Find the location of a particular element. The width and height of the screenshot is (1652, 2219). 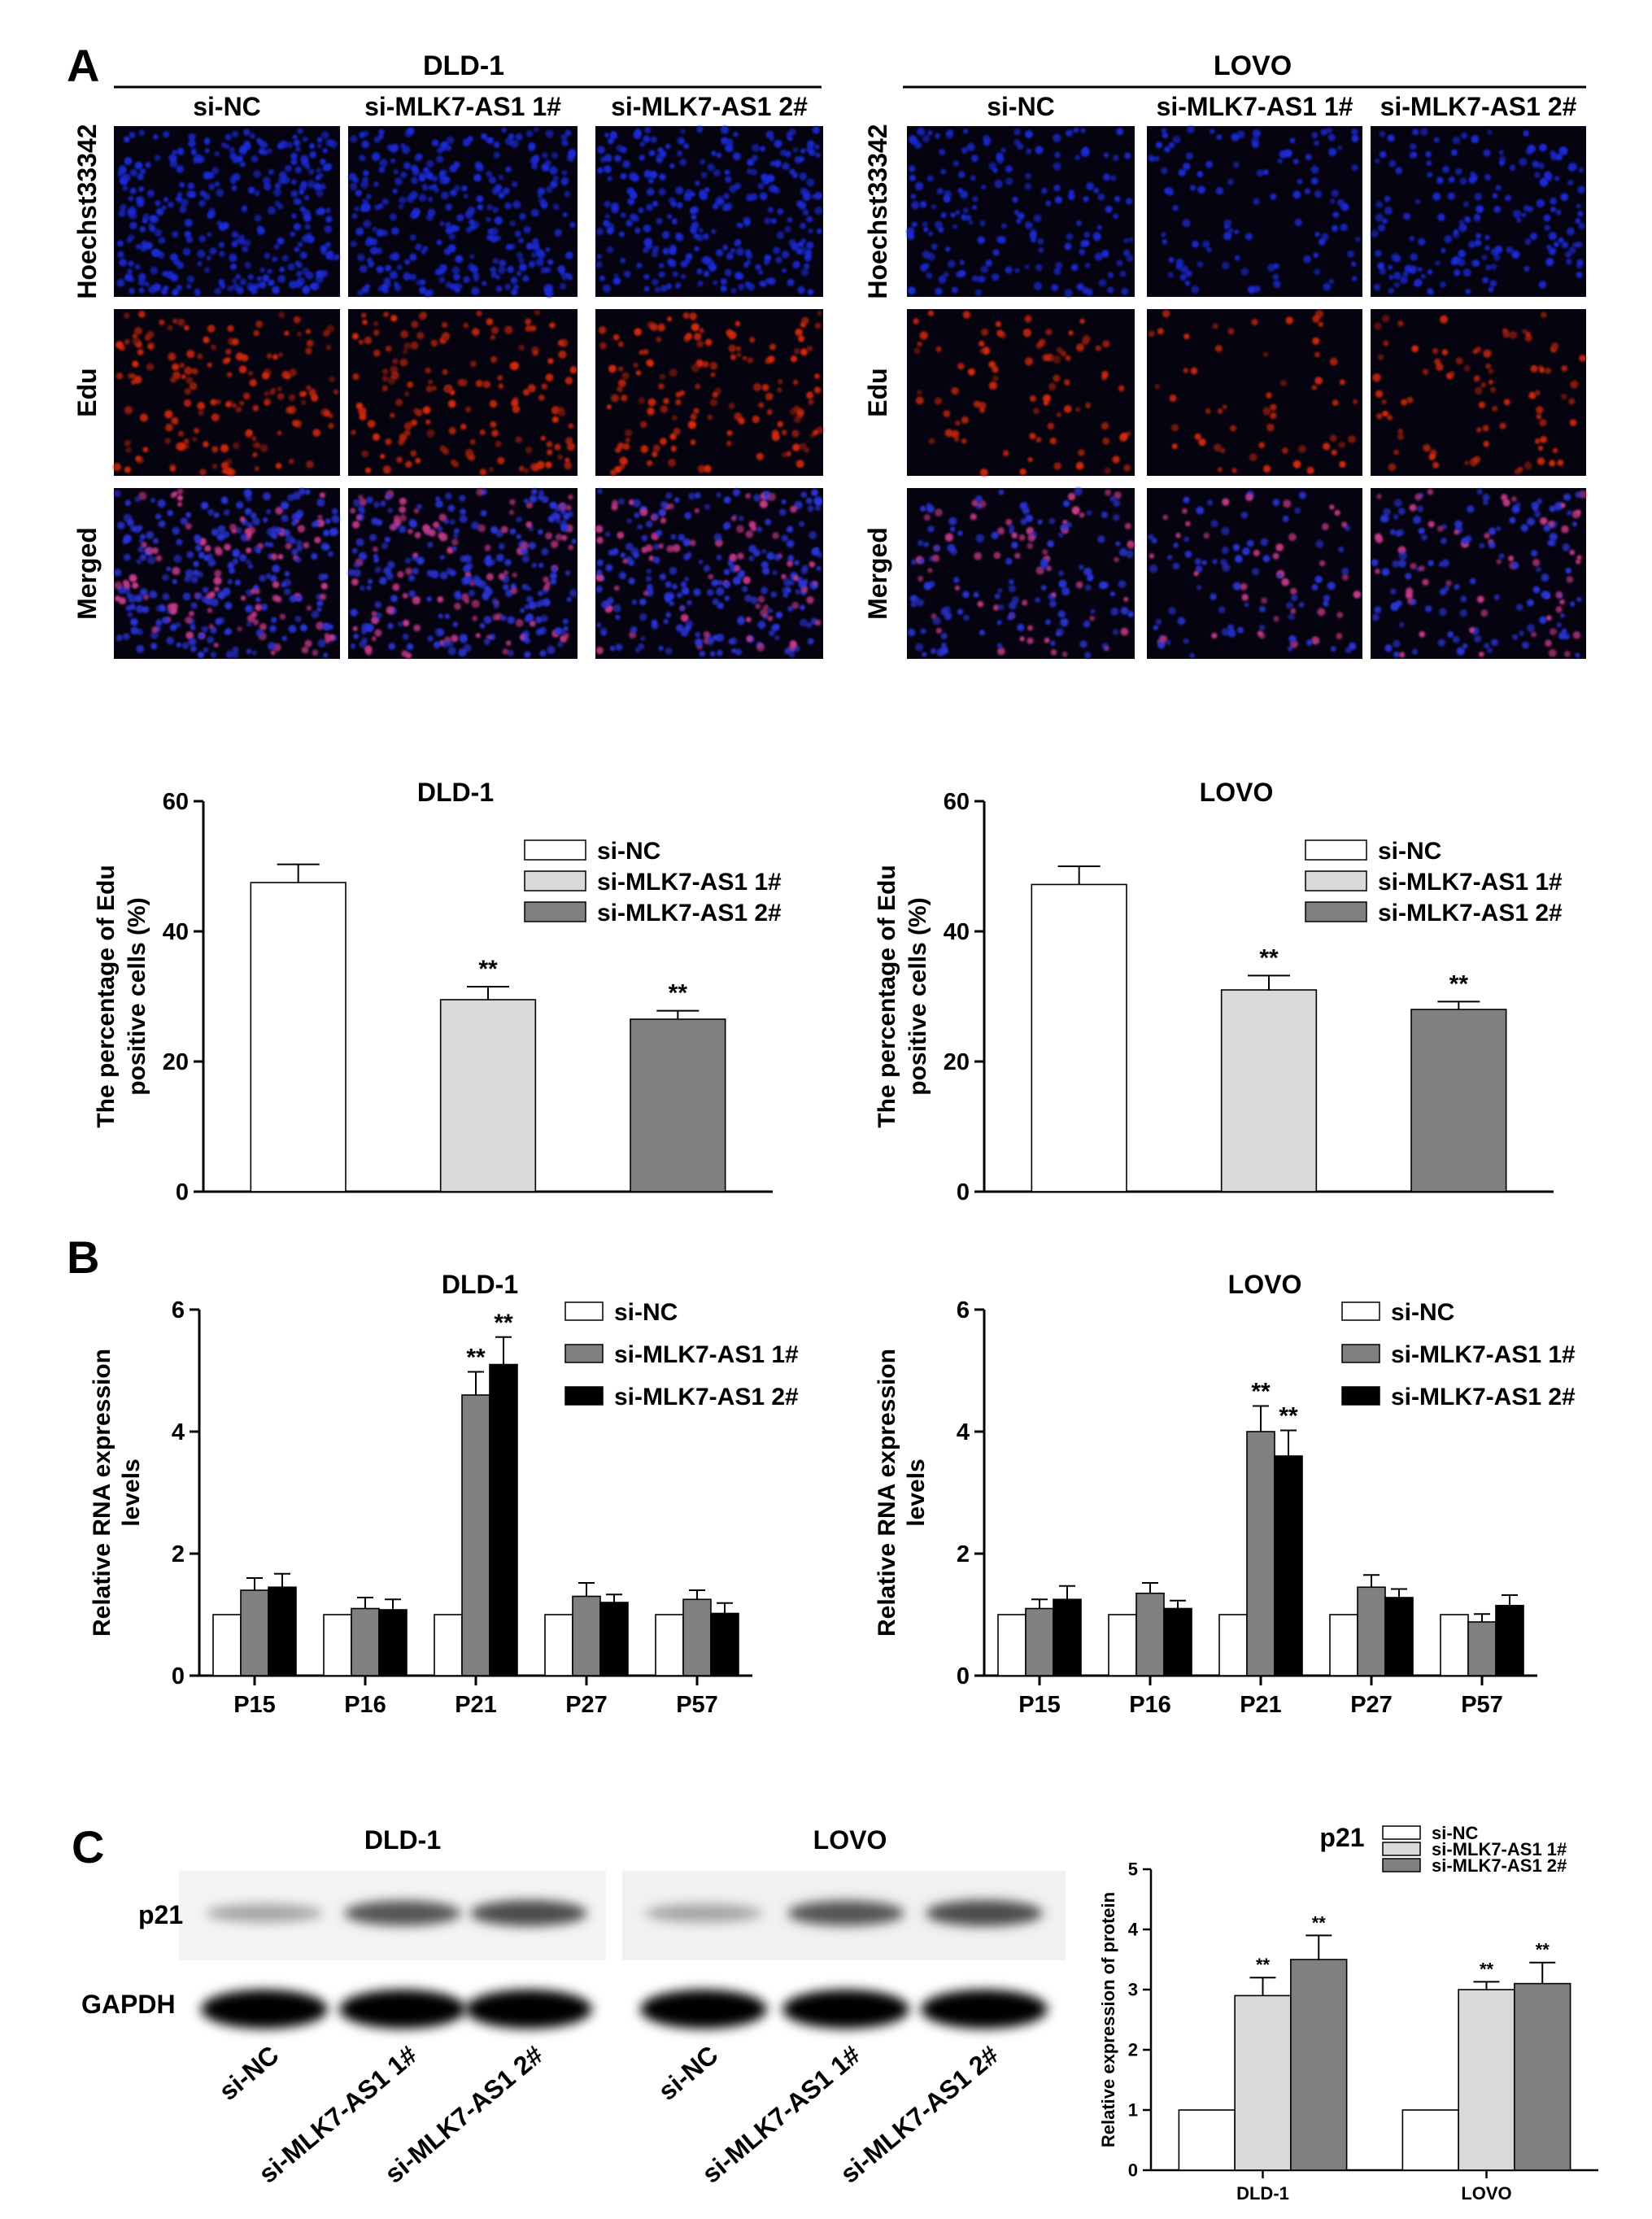

row-label-merged-dld-1: Merged is located at coordinates (87, 573).